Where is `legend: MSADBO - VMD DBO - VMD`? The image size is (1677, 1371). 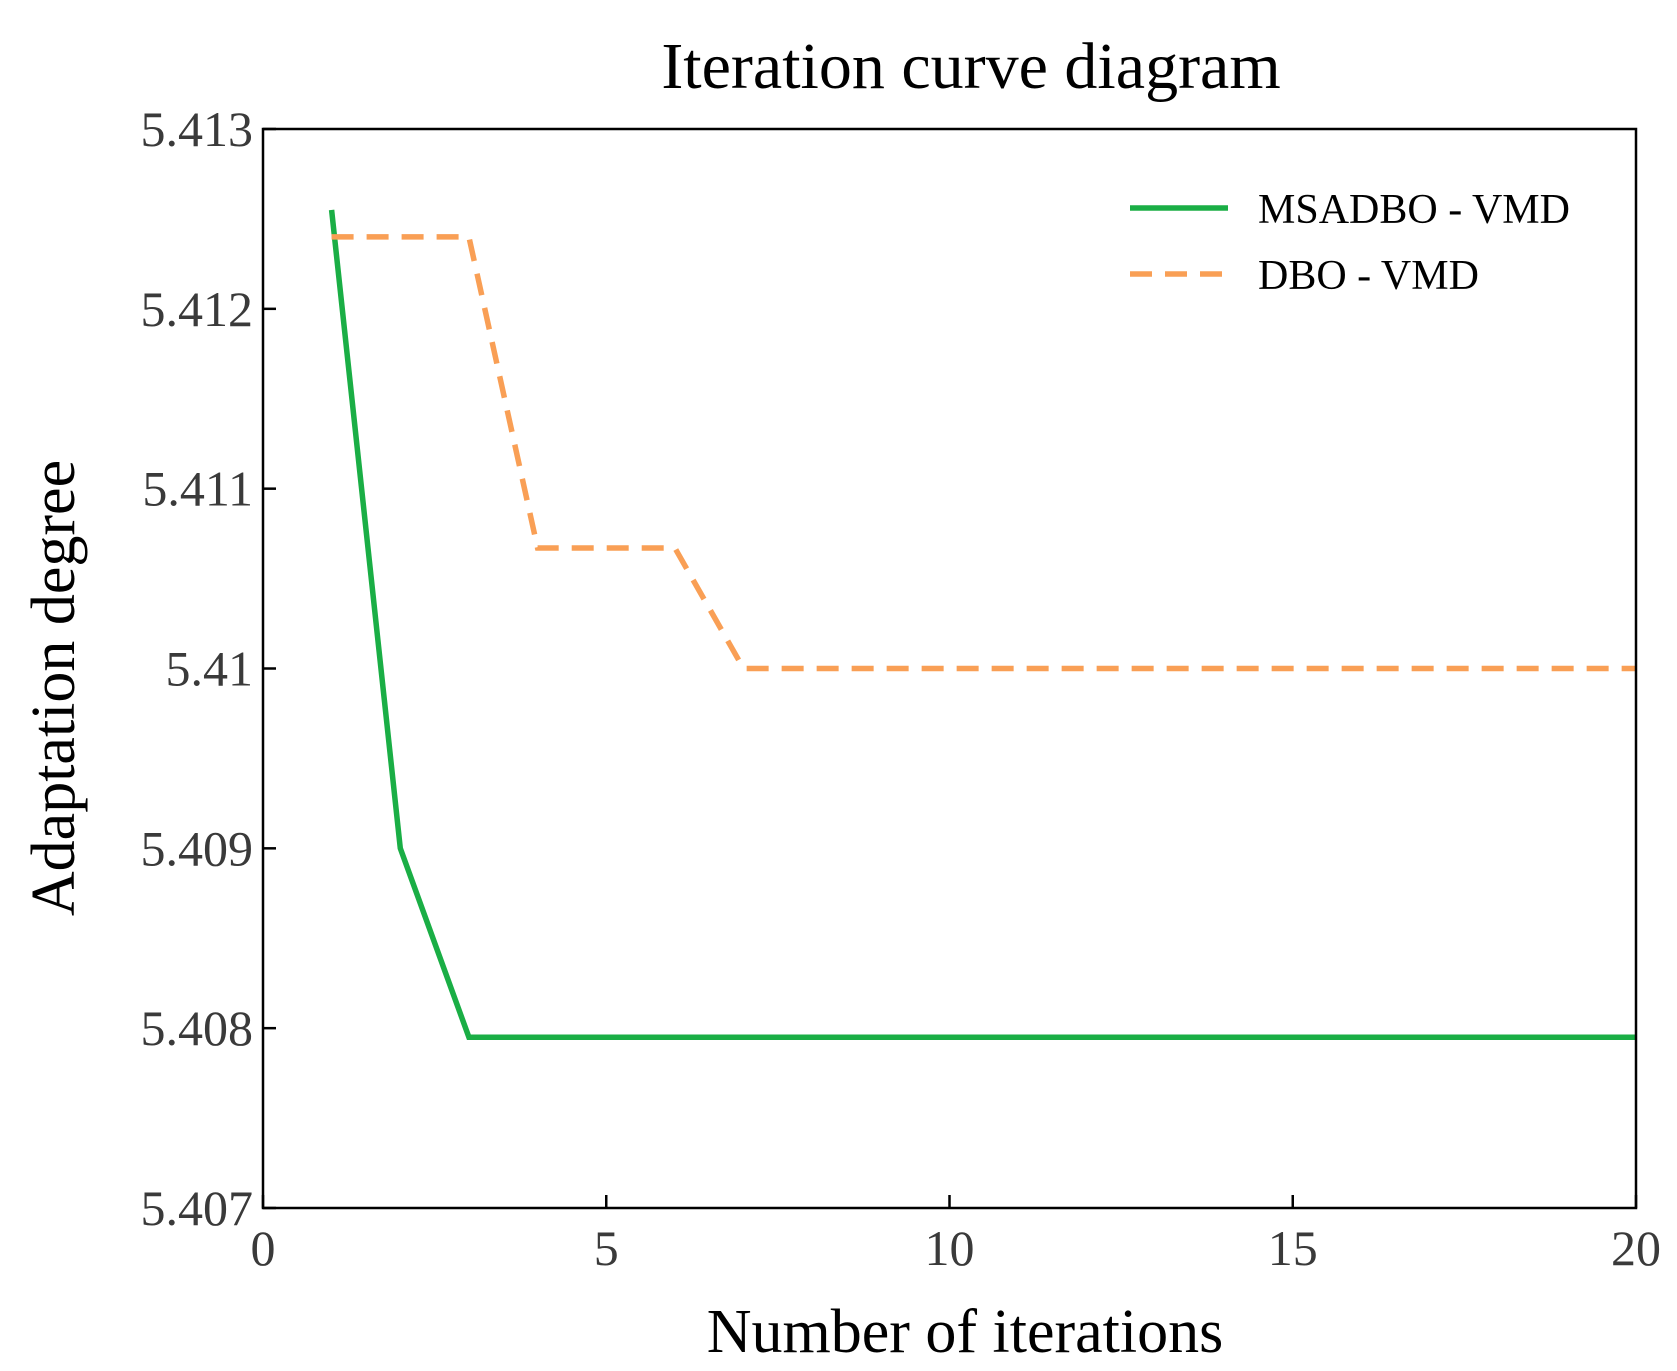 legend: MSADBO - VMD DBO - VMD is located at coordinates (1350, 243).